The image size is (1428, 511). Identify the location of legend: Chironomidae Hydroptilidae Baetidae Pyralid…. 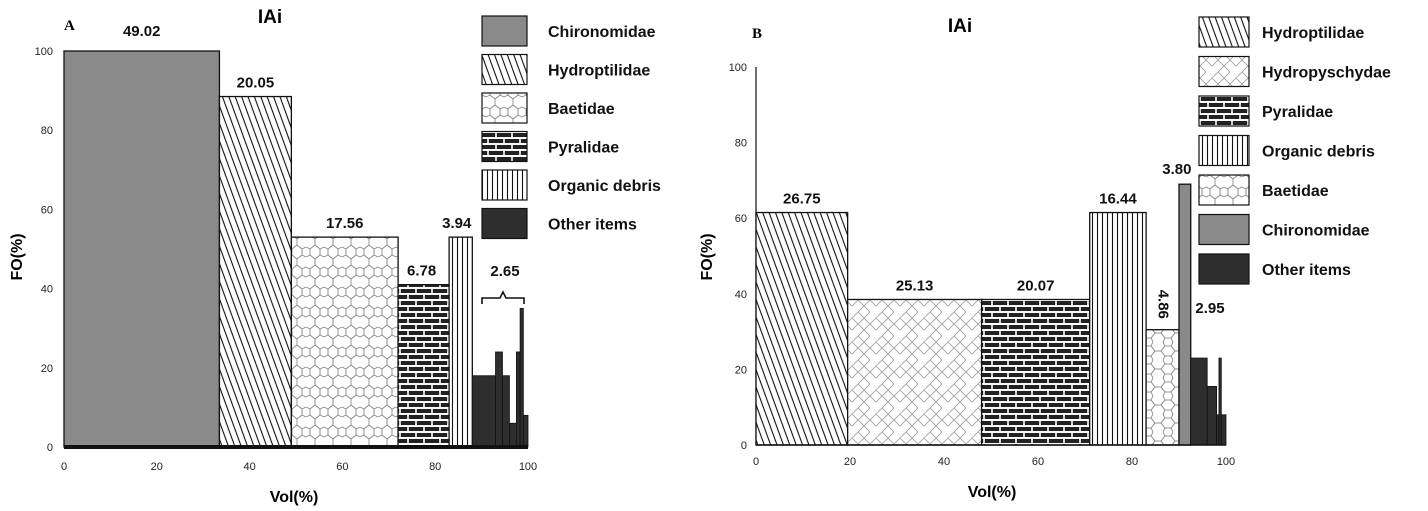
(571, 127).